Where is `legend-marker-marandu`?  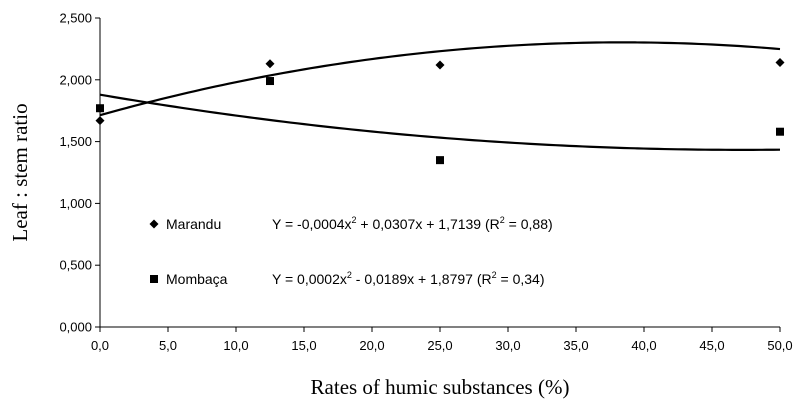 legend-marker-marandu is located at coordinates (154, 224).